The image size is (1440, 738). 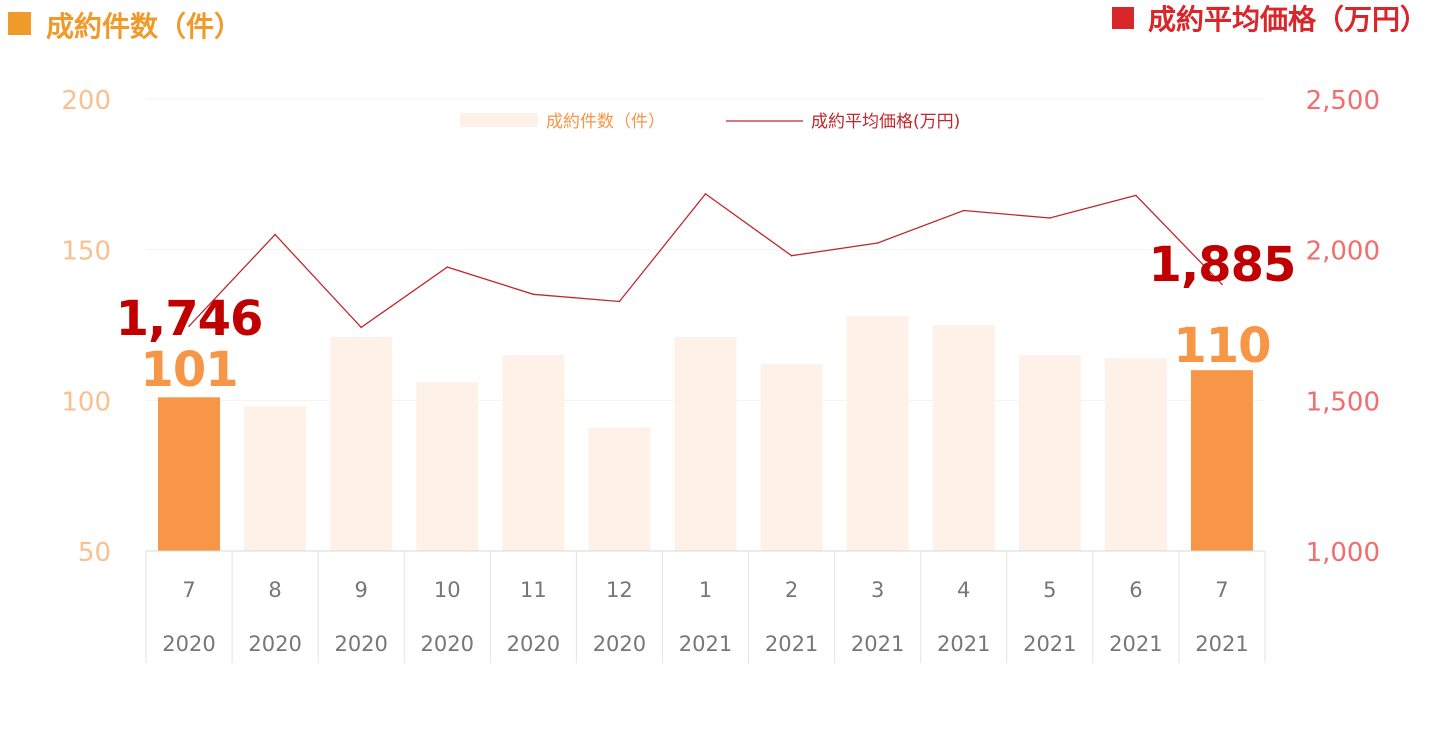 What do you see at coordinates (1123, 18) in the screenshot?
I see `right-header-square-icon` at bounding box center [1123, 18].